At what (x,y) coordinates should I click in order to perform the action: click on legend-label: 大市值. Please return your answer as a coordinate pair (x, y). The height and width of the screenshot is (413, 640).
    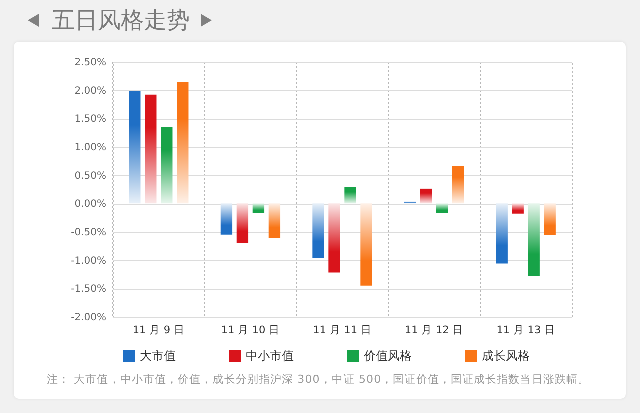
    Looking at the image, I should click on (158, 356).